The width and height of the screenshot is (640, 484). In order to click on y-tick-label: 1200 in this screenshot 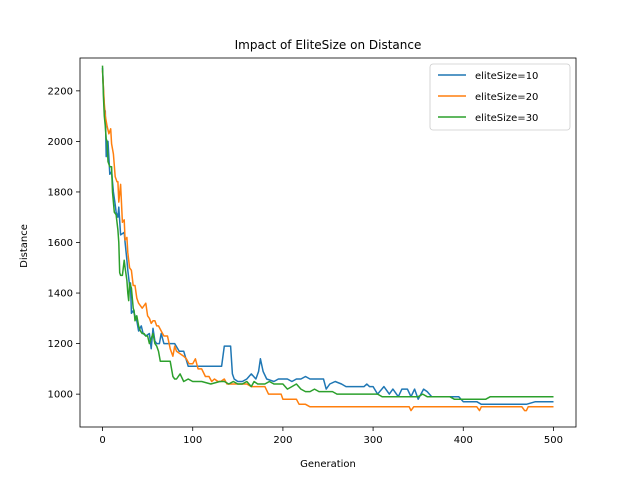, I will do `click(60, 344)`.